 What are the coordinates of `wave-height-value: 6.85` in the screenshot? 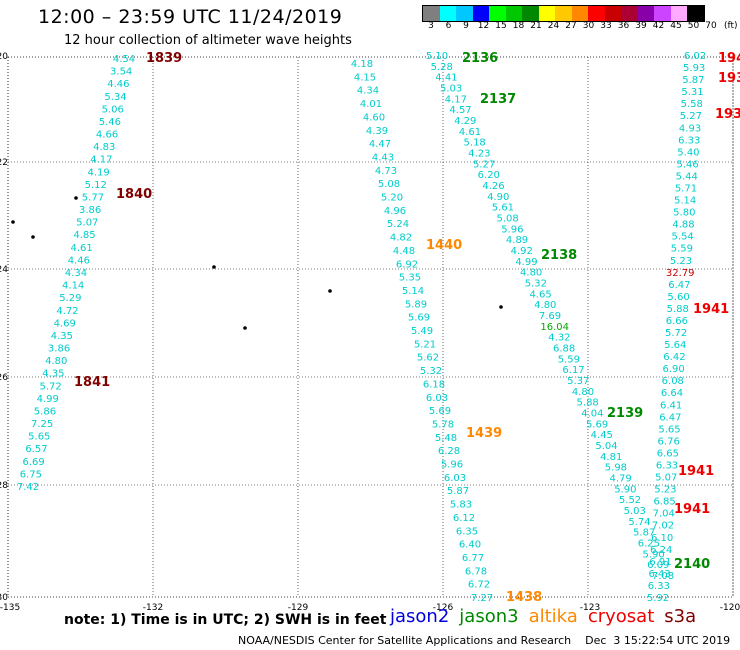 It's located at (664, 502).